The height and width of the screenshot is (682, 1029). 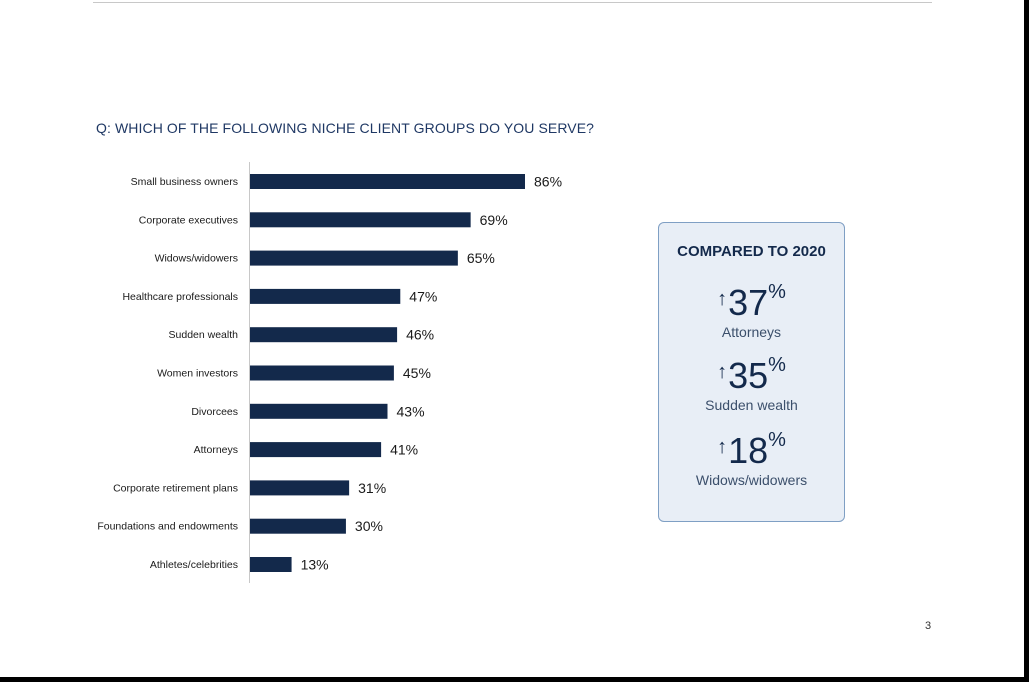 I want to click on page-number: 3, so click(x=928, y=626).